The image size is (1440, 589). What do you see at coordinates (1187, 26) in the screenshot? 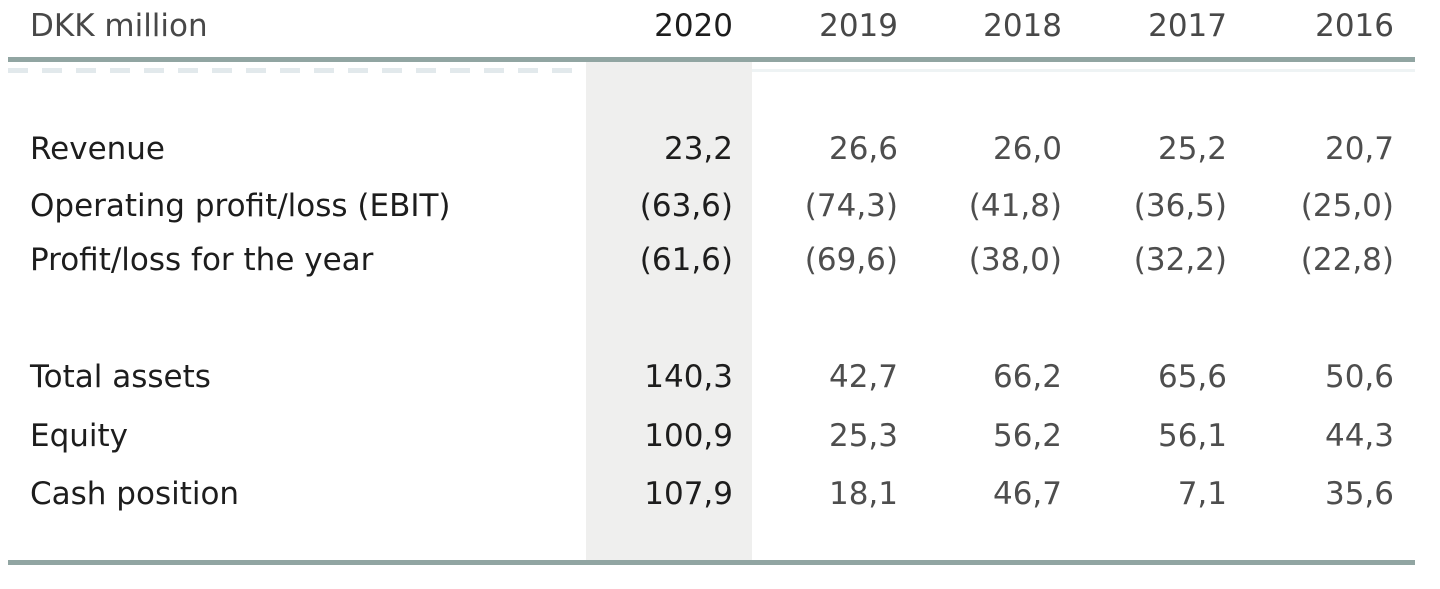
I see `year-header-2017: 2017` at bounding box center [1187, 26].